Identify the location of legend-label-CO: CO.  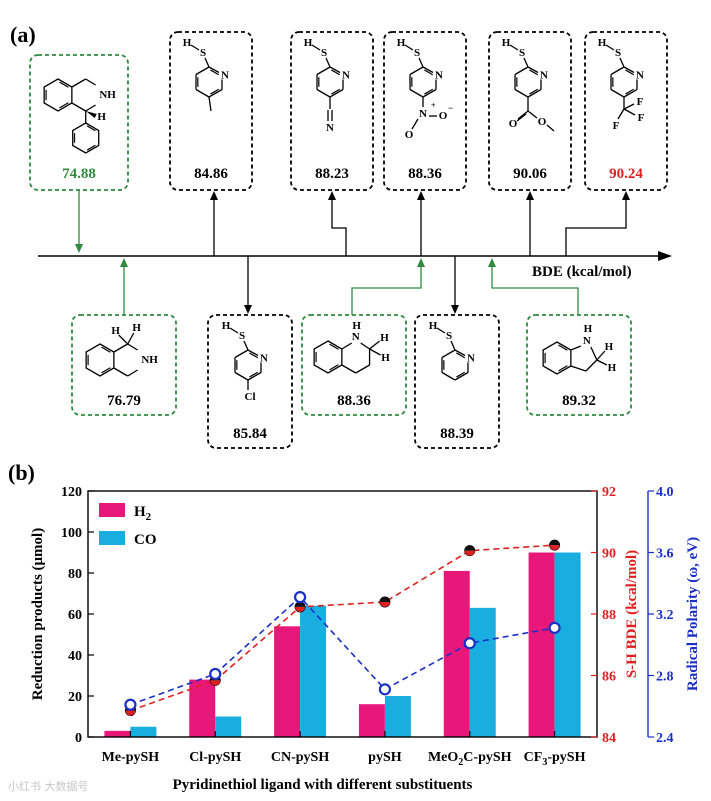
(145, 540).